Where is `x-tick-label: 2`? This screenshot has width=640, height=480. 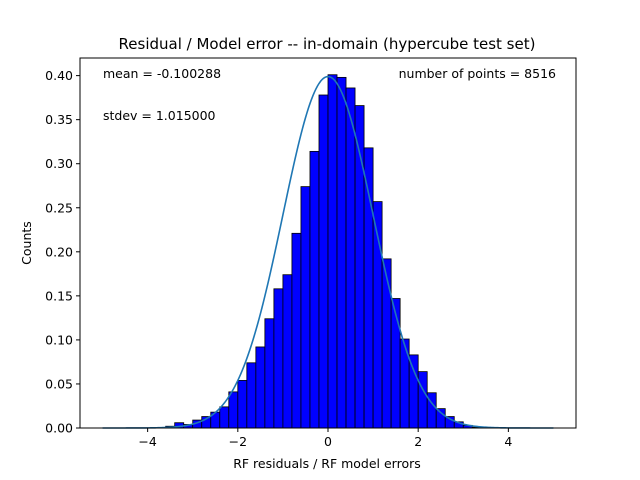
x-tick-label: 2 is located at coordinates (418, 441).